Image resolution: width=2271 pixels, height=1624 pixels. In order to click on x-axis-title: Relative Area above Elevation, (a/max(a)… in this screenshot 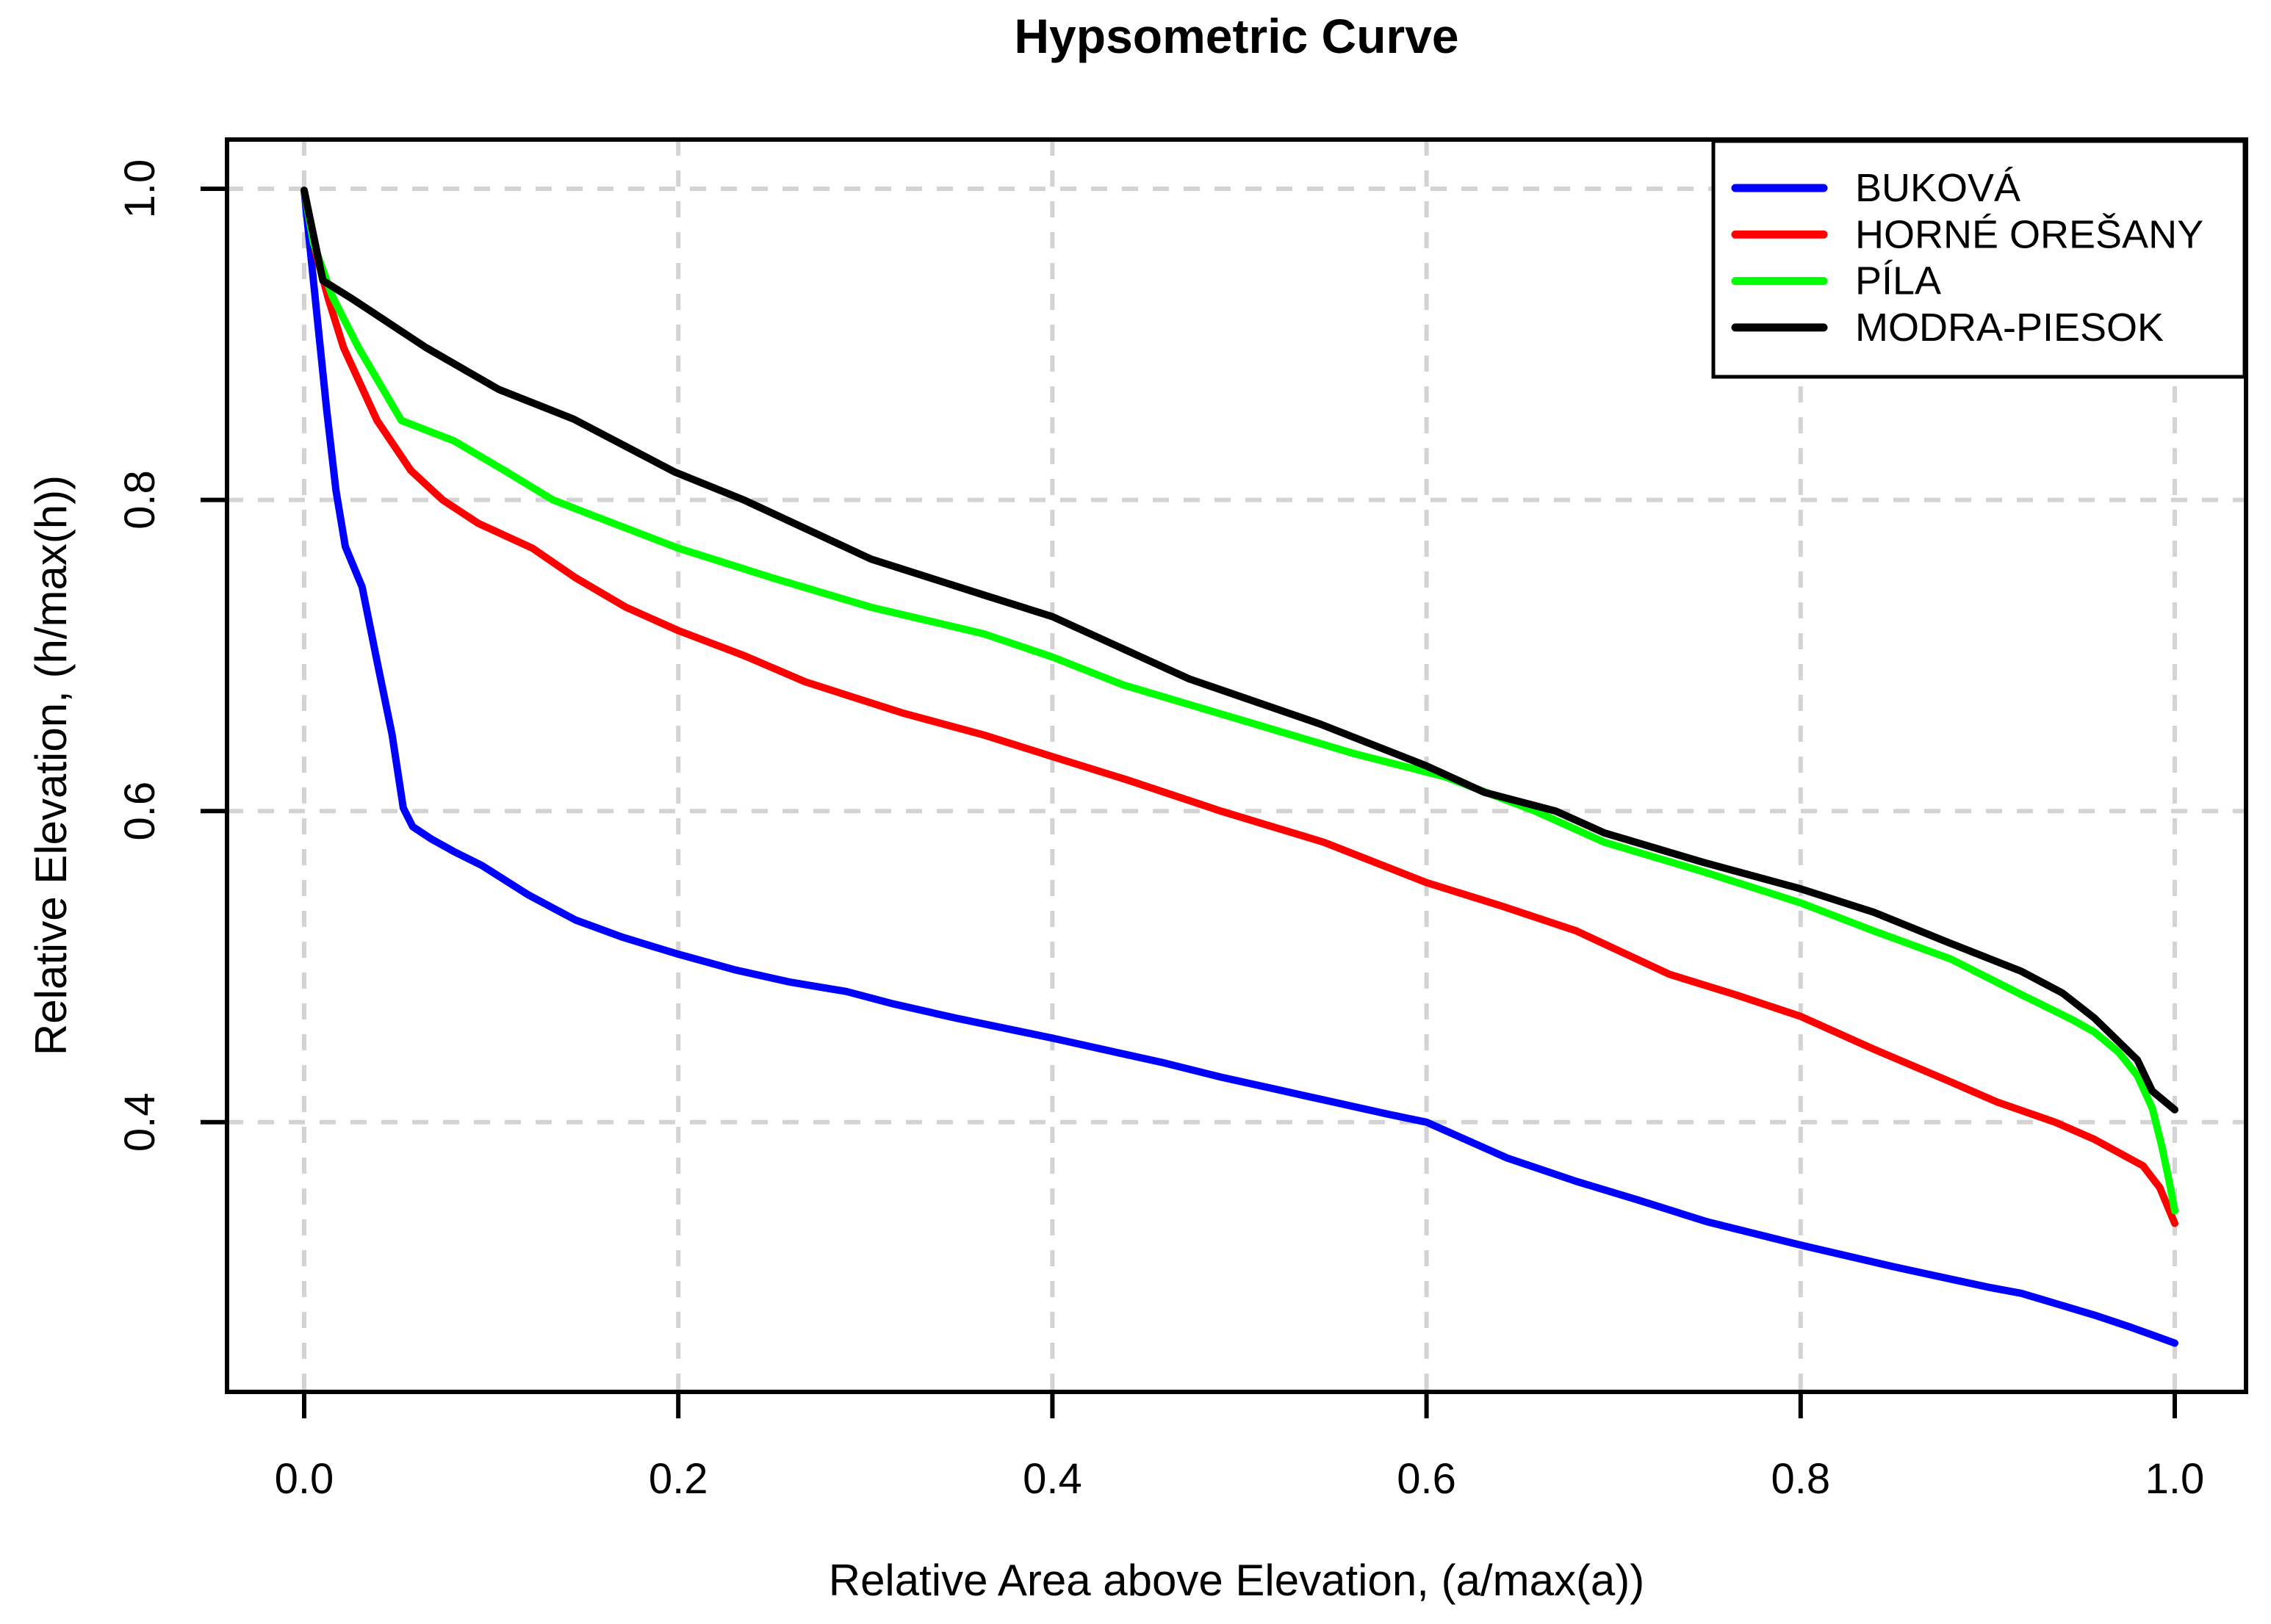, I will do `click(1237, 1580)`.